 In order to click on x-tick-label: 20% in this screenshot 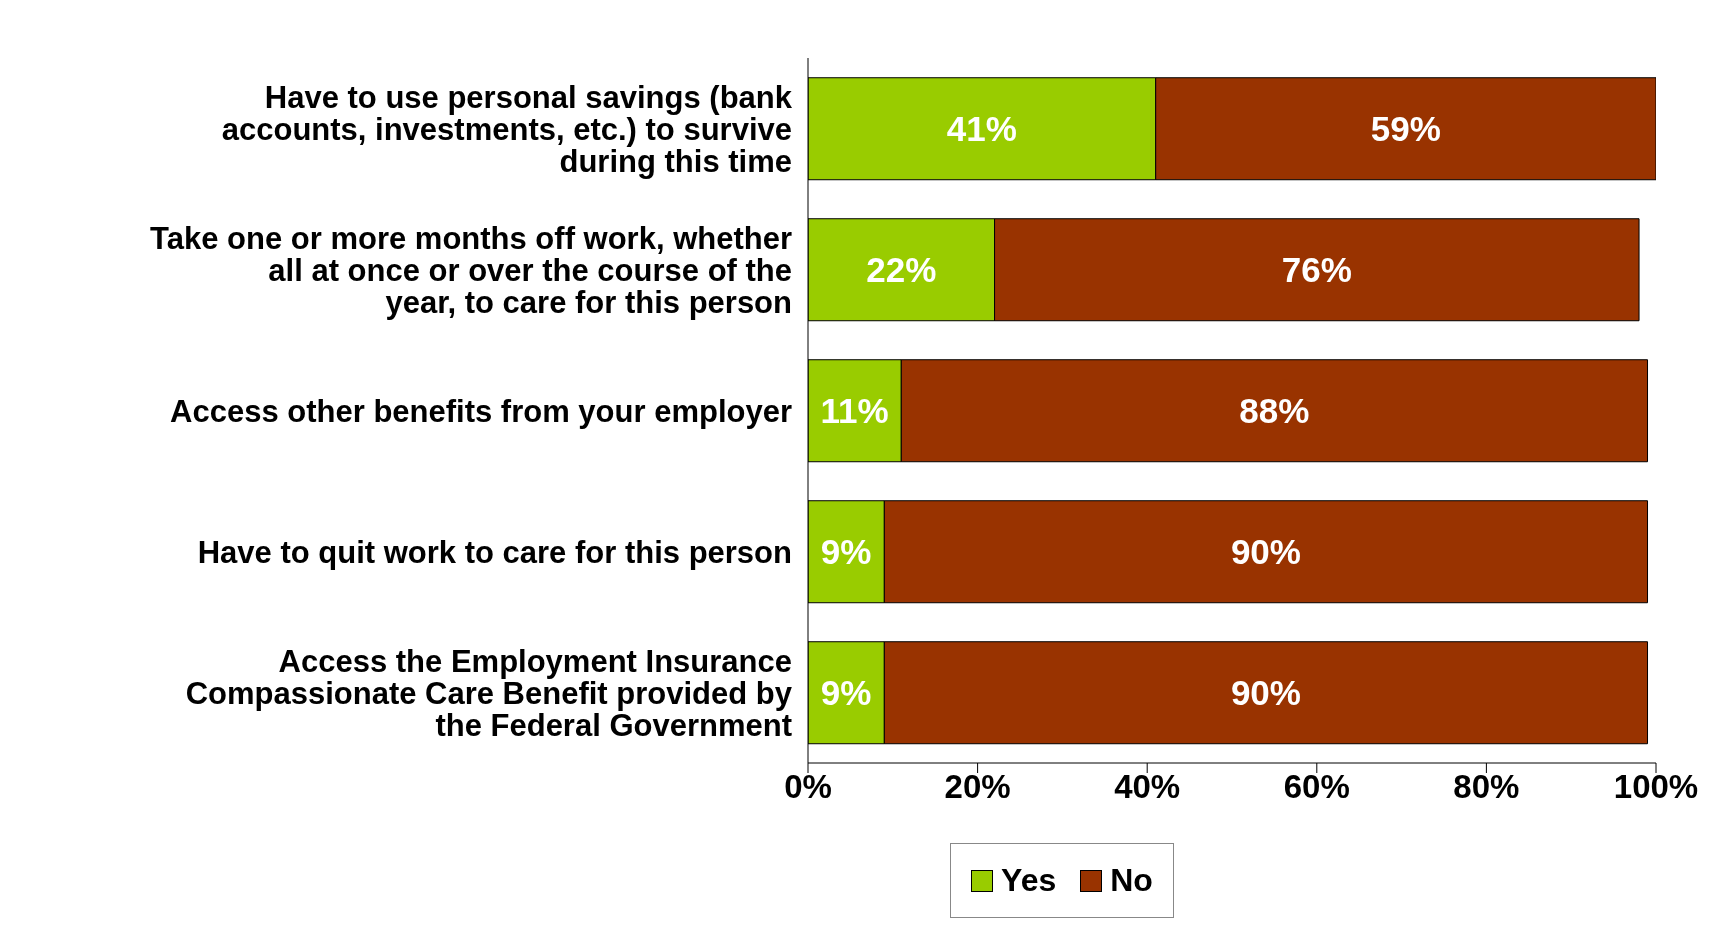, I will do `click(977, 787)`.